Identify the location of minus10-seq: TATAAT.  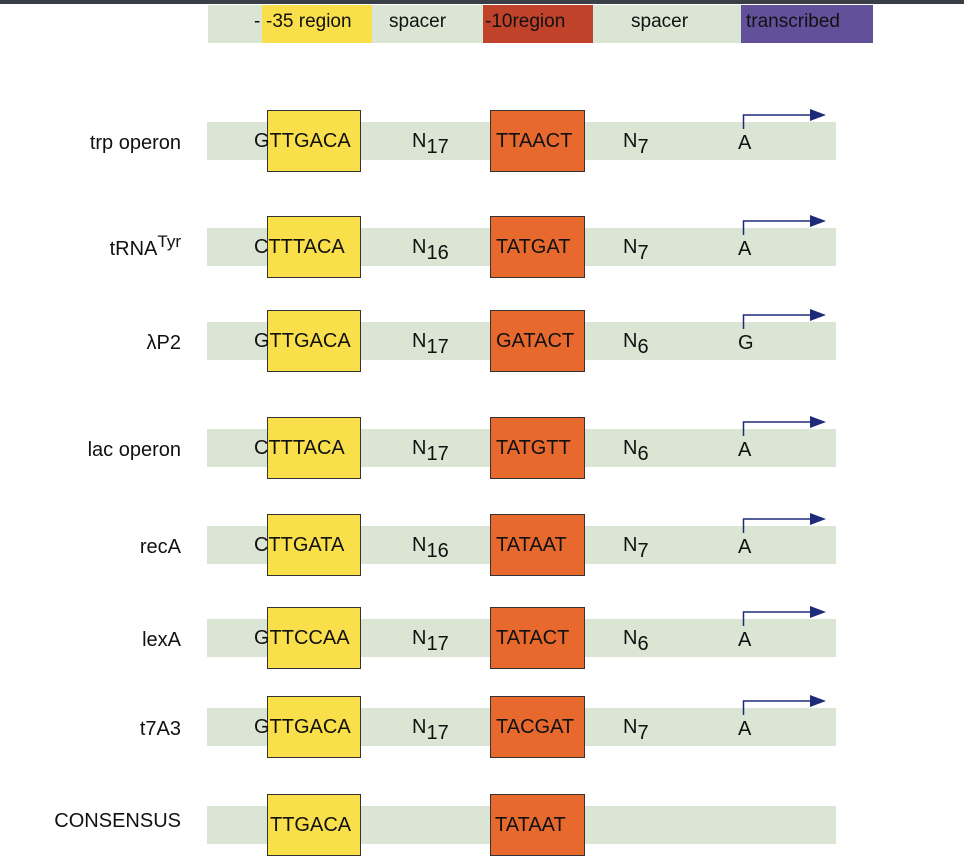
(531, 545).